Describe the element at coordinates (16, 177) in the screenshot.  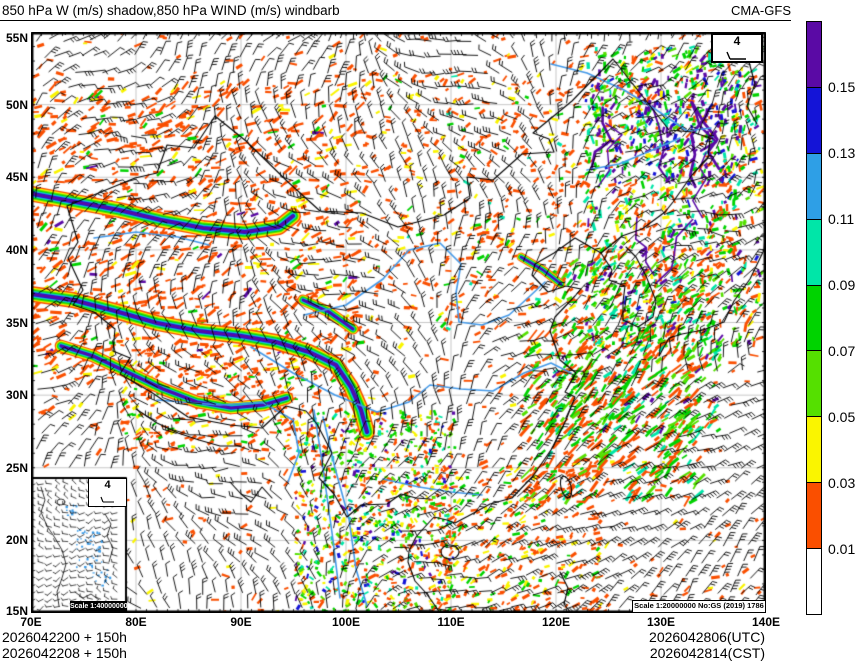
I see `lat-label: 45N` at that location.